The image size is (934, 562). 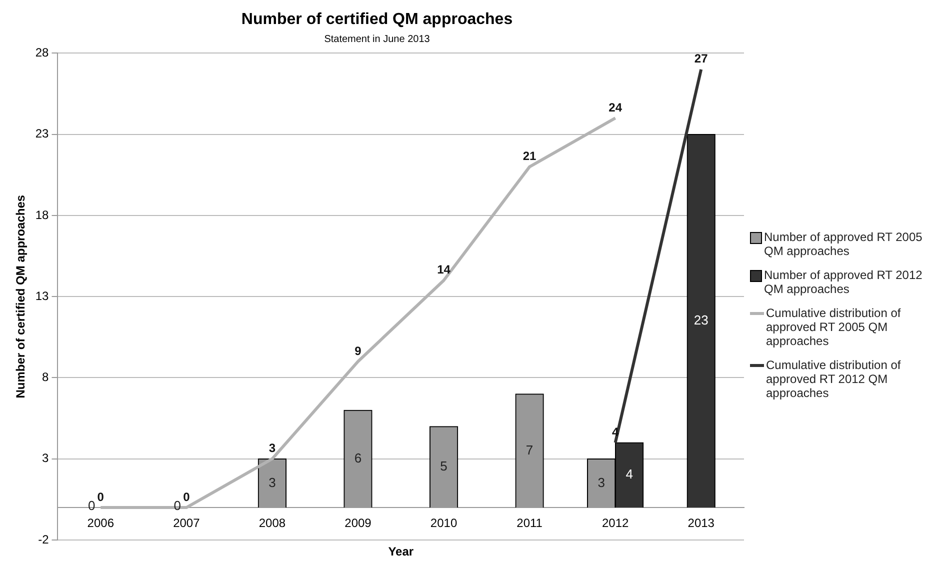 What do you see at coordinates (615, 523) in the screenshot?
I see `x-tick-label: 2012` at bounding box center [615, 523].